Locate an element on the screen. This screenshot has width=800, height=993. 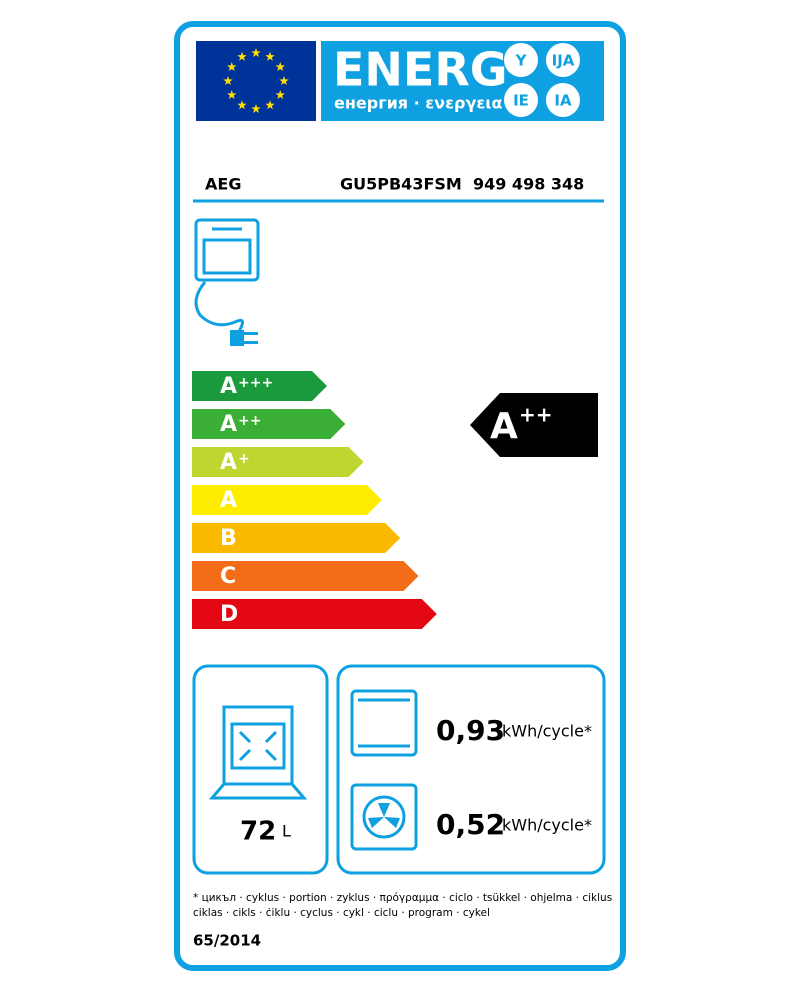
supplier: AEG is located at coordinates (223, 184).